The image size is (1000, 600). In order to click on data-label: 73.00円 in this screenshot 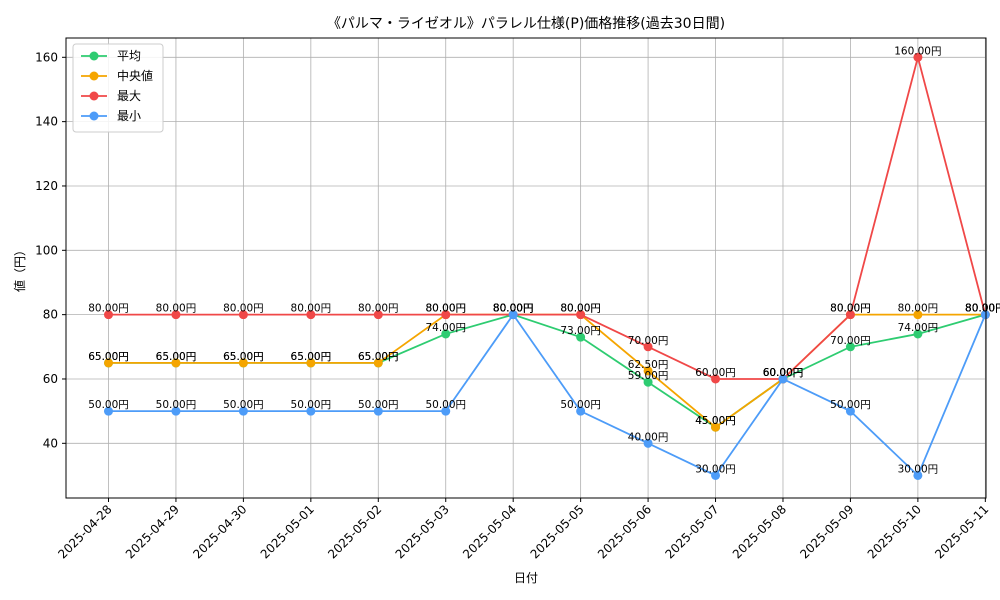, I will do `click(580, 331)`.